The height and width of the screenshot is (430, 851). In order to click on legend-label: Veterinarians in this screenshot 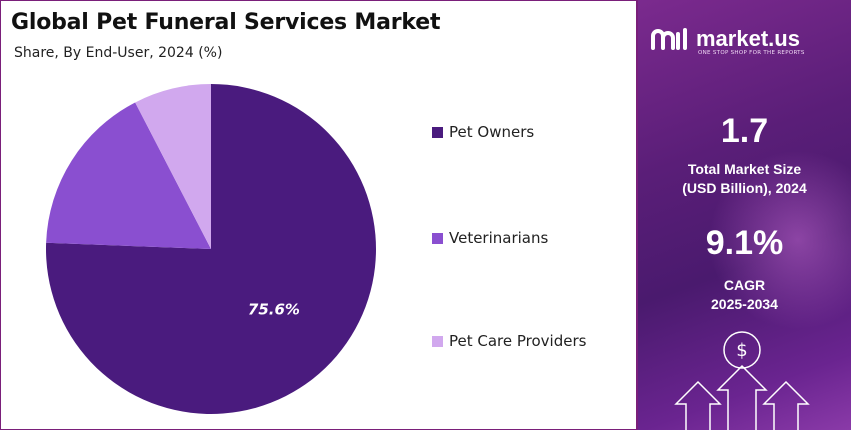, I will do `click(499, 238)`.